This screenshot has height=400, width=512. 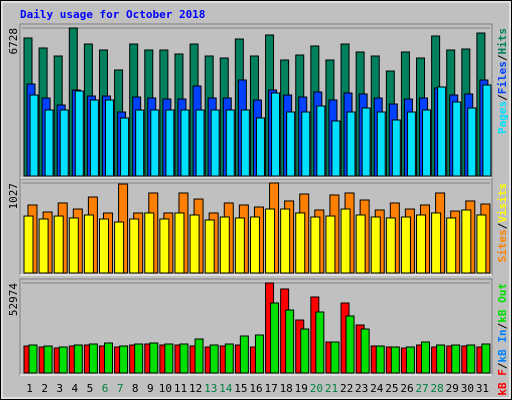 What do you see at coordinates (502, 81) in the screenshot?
I see `legend: Pages/Files/Hits` at bounding box center [502, 81].